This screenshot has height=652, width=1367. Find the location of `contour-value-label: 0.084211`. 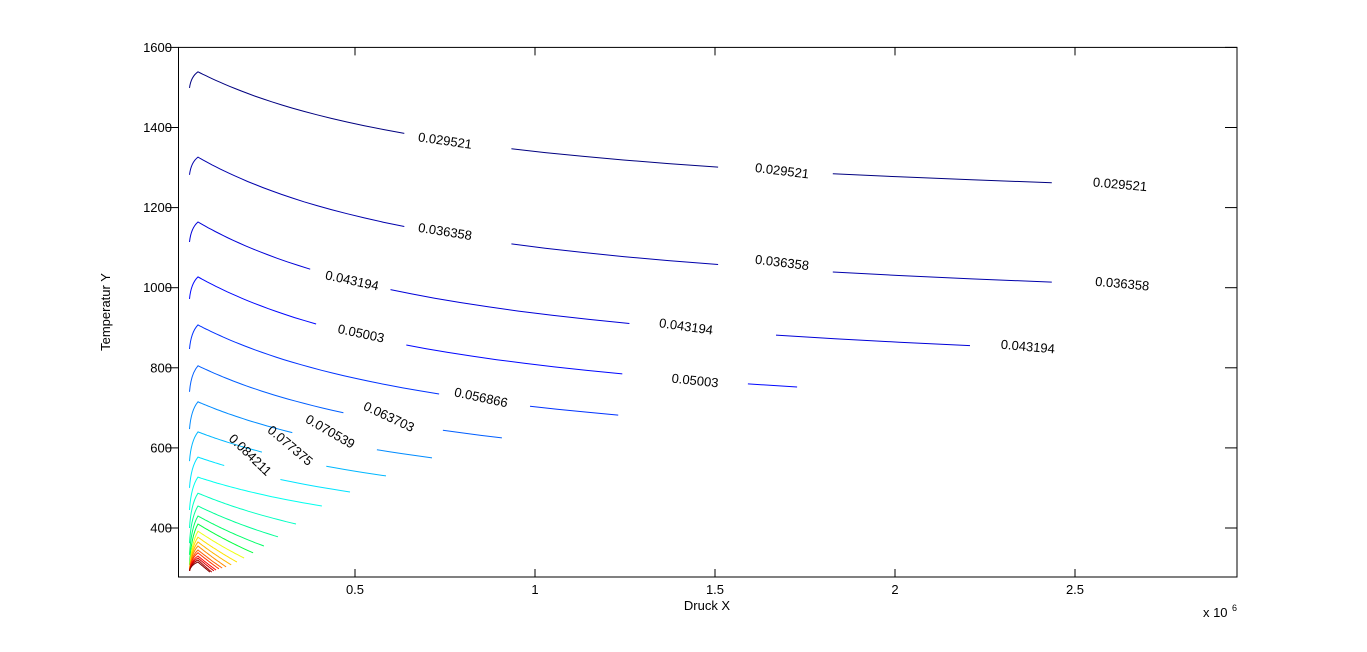

contour-value-label: 0.084211 is located at coordinates (250, 455).